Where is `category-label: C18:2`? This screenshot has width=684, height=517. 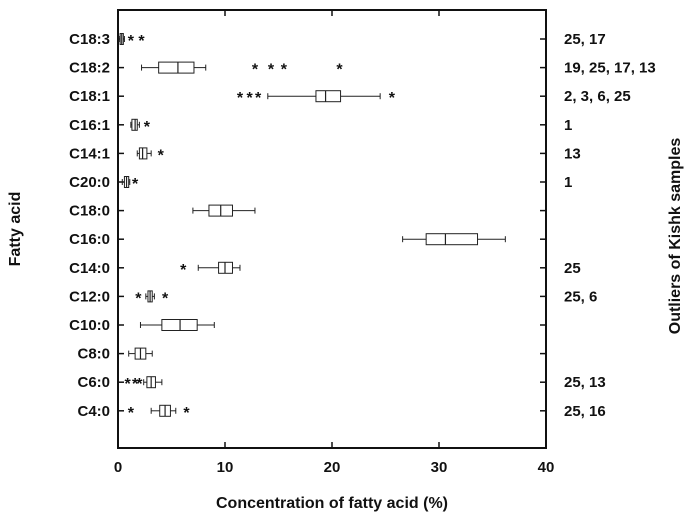 category-label: C18:2 is located at coordinates (89, 68).